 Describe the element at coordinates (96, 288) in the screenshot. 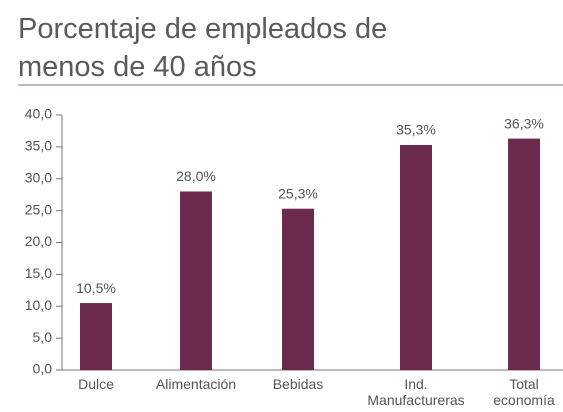

I see `value-label: 10,5%` at that location.